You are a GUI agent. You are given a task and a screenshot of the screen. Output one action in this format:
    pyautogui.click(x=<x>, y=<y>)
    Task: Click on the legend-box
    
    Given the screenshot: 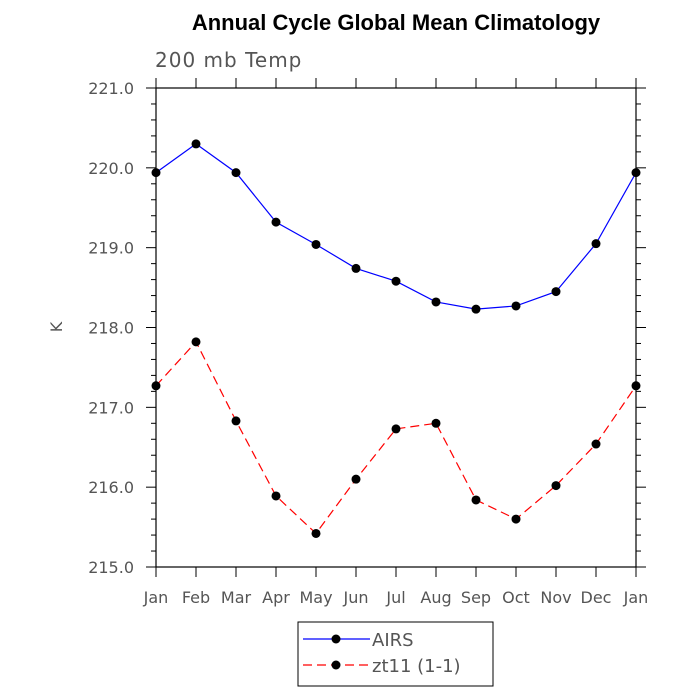 What is the action you would take?
    pyautogui.click(x=395, y=654)
    